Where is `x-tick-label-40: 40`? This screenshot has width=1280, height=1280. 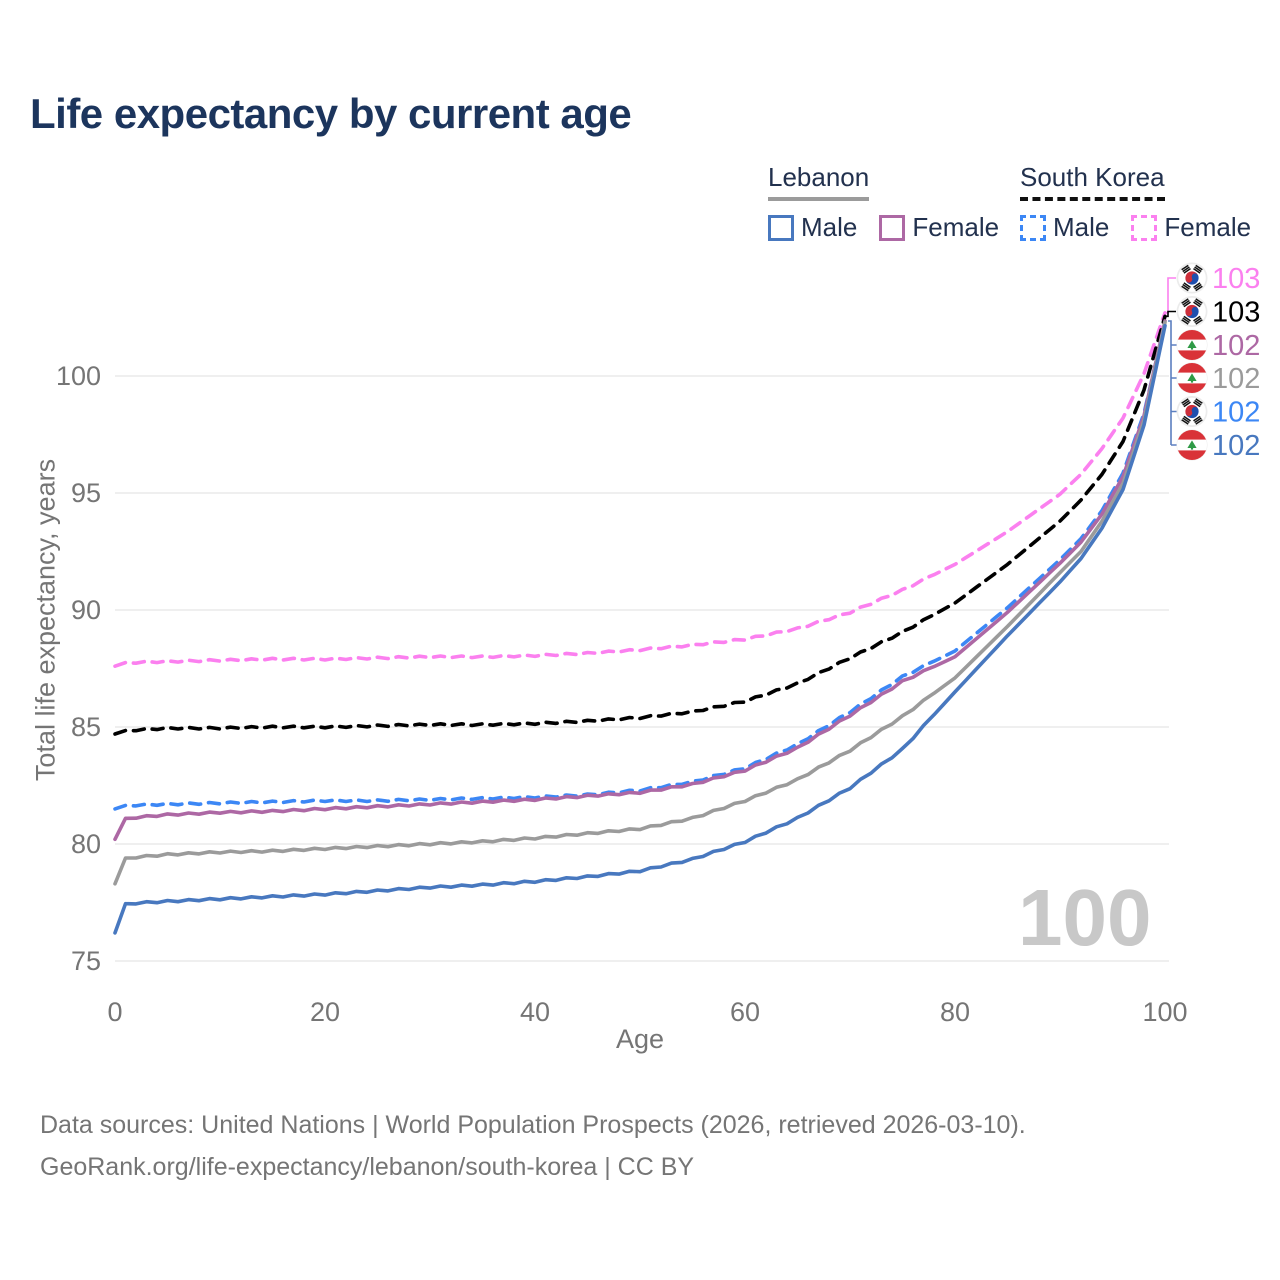
x-tick-label-40: 40 is located at coordinates (535, 1012).